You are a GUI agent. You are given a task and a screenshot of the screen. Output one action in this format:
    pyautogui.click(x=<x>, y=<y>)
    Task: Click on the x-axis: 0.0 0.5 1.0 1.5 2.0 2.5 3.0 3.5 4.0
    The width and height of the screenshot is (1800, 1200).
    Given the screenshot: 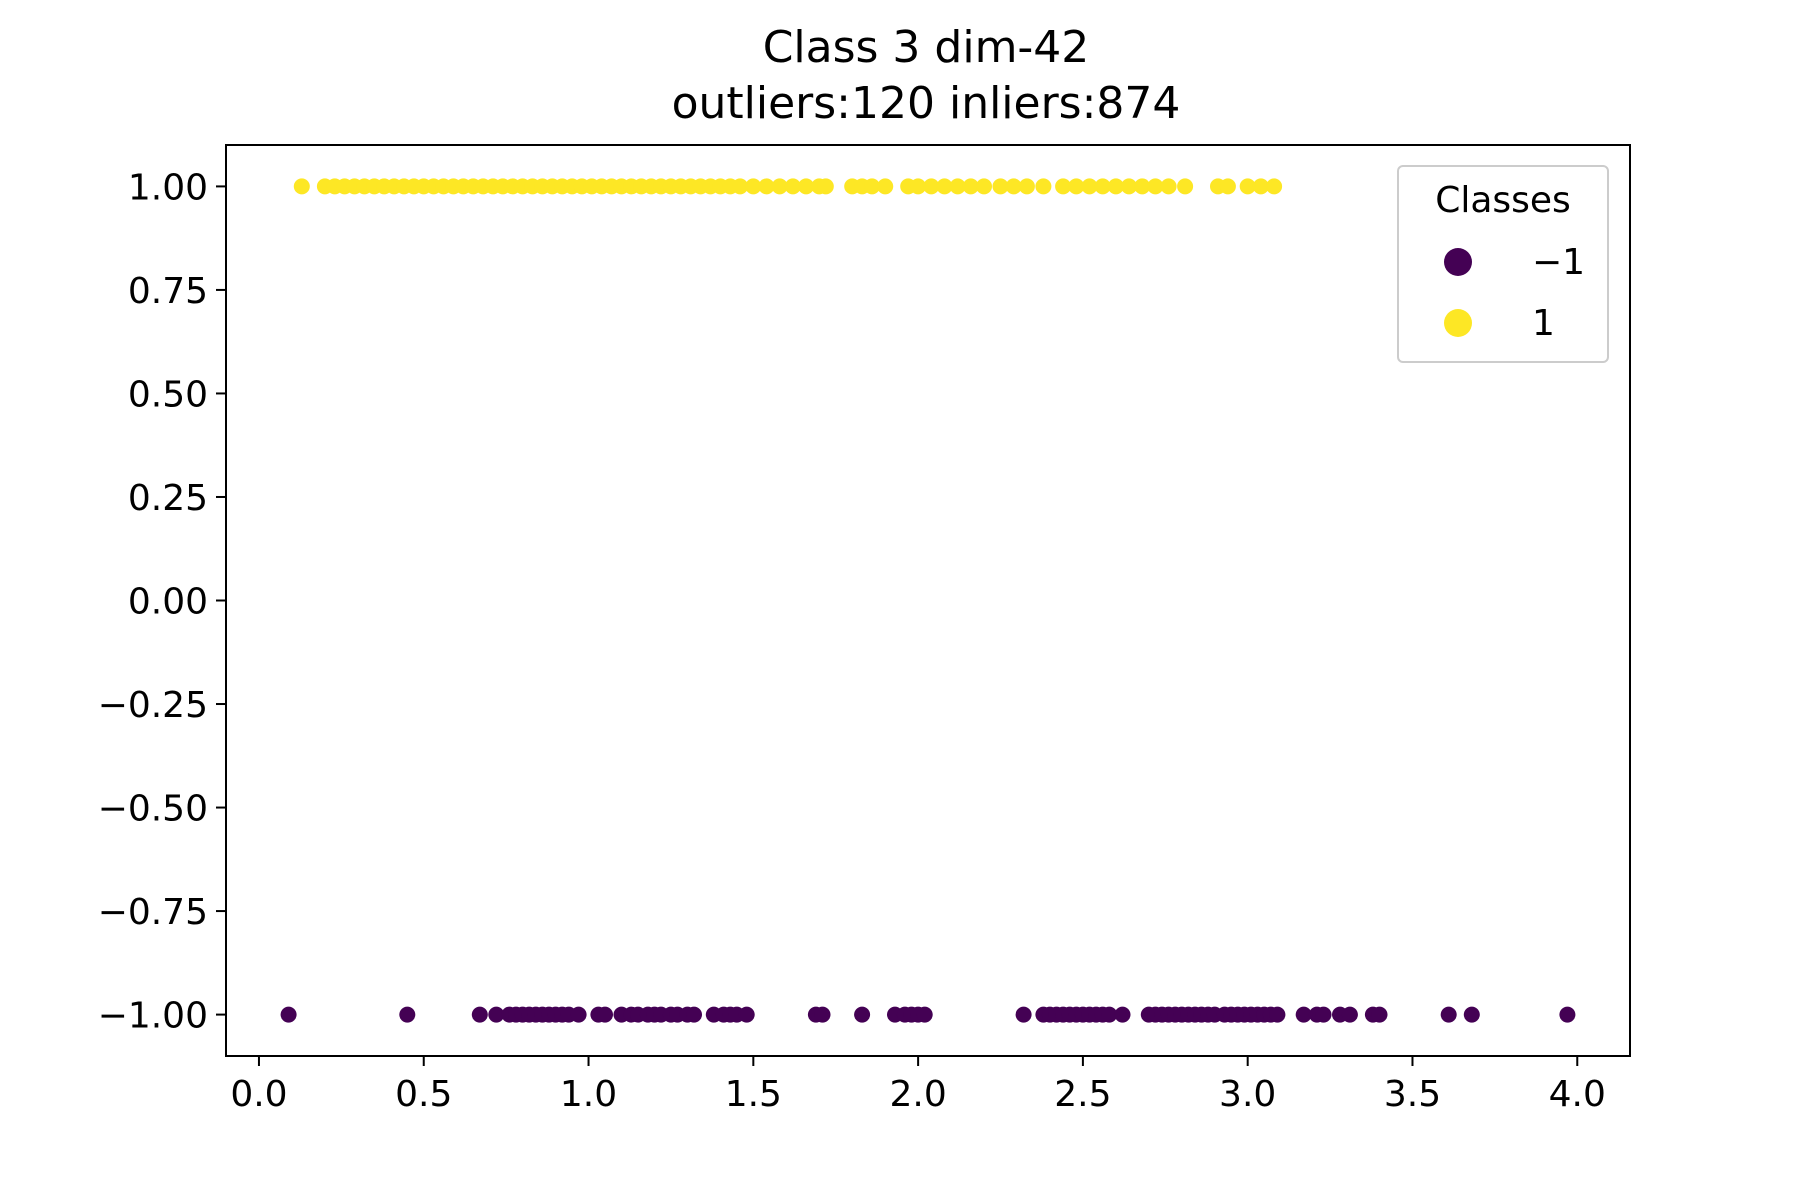 What is the action you would take?
    pyautogui.click(x=918, y=1085)
    